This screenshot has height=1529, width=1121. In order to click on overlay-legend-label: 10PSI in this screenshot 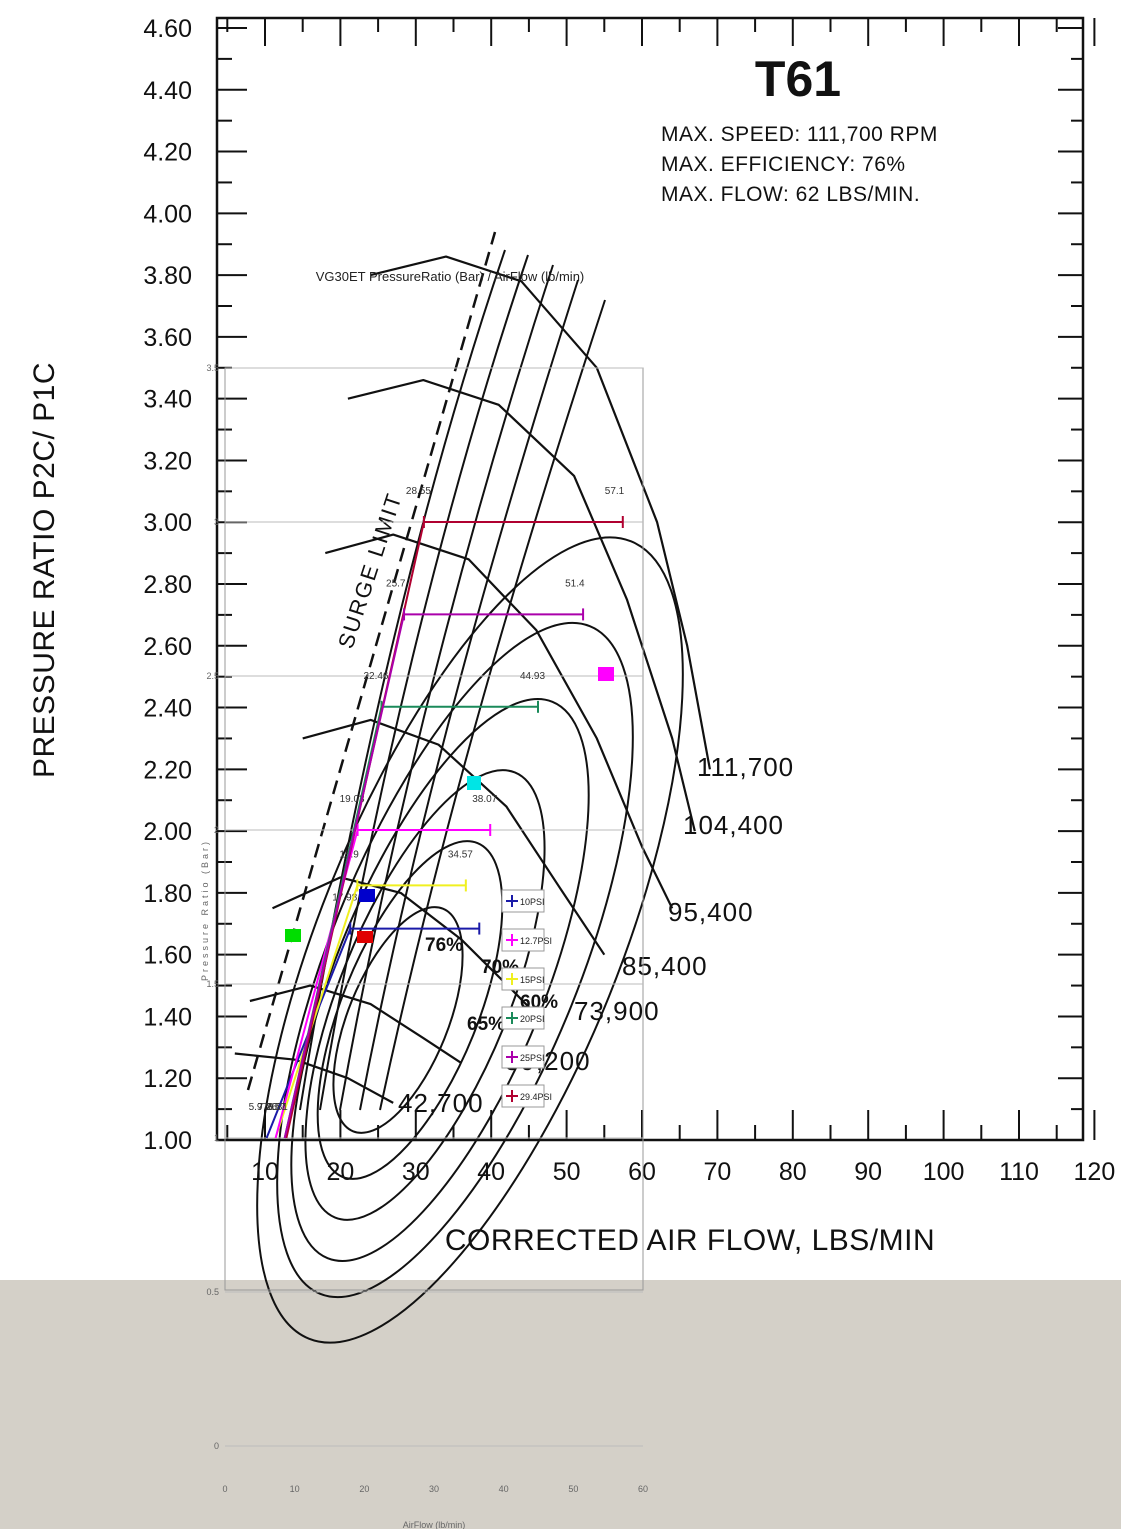, I will do `click(532, 902)`.